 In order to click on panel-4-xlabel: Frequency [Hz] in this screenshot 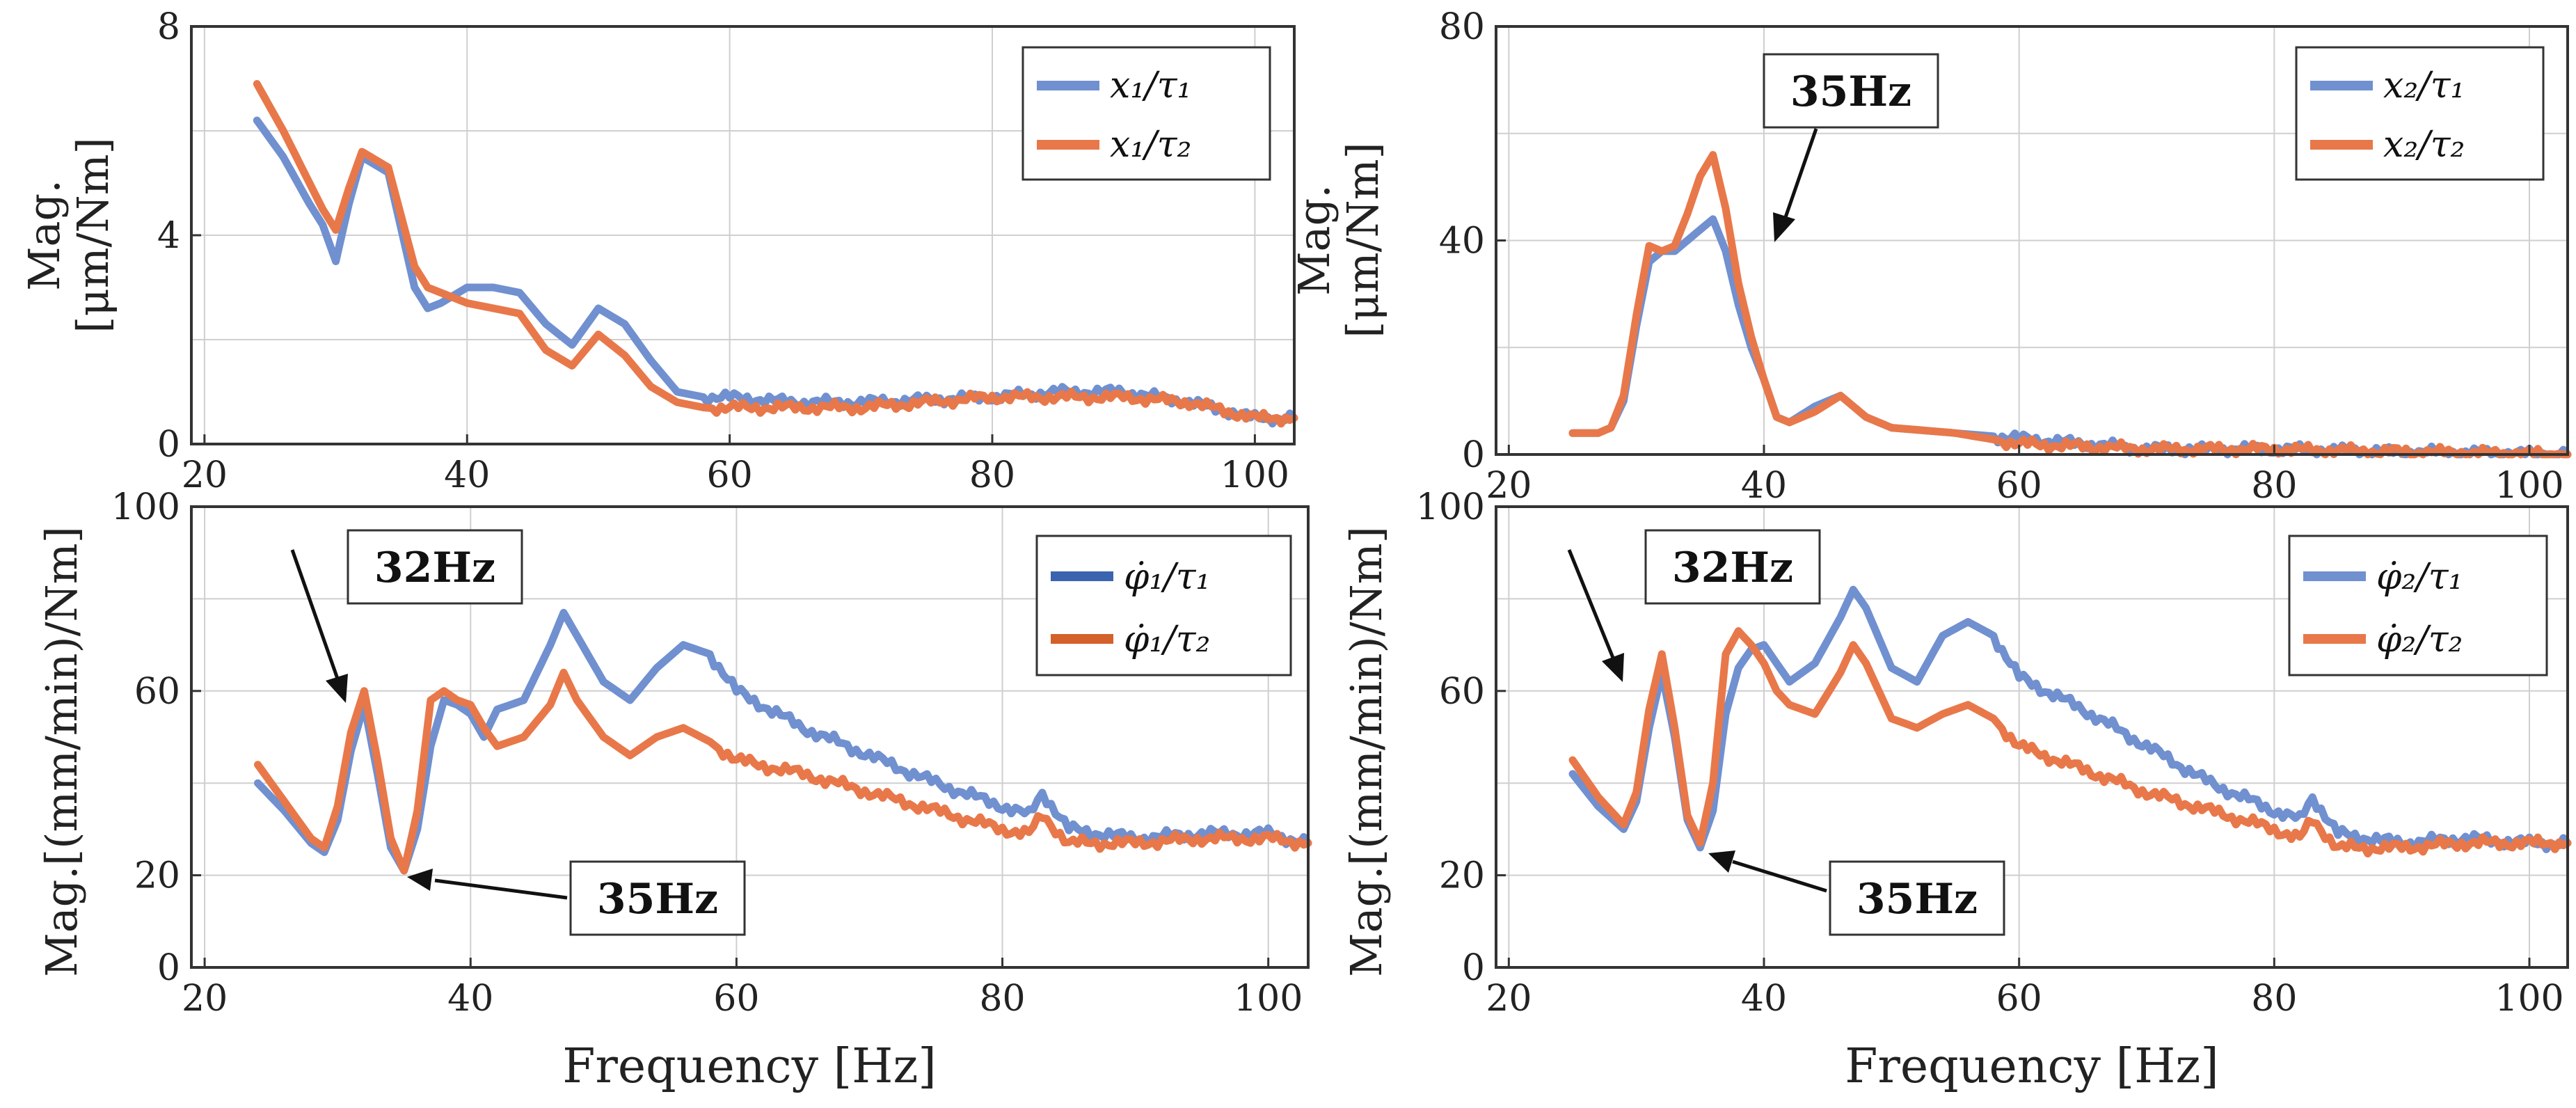, I will do `click(2032, 1066)`.